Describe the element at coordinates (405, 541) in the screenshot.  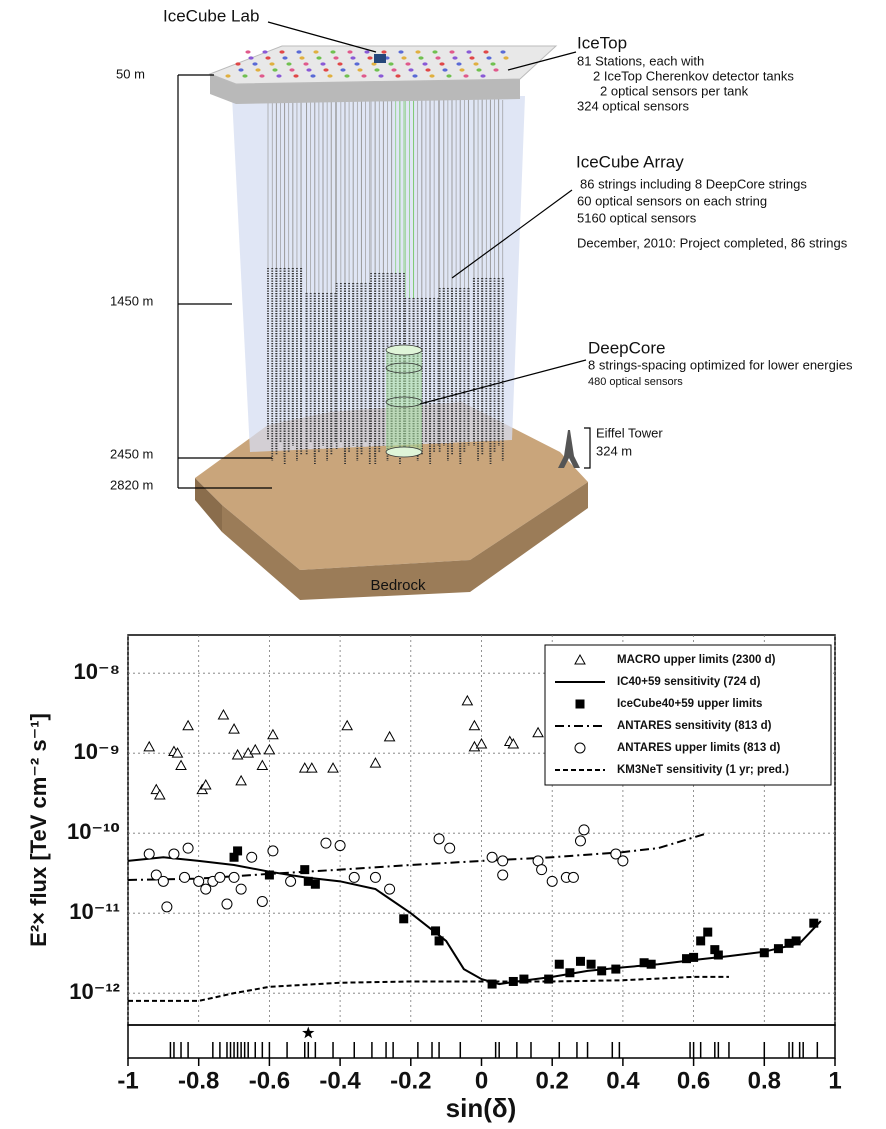
I see `ground-side` at that location.